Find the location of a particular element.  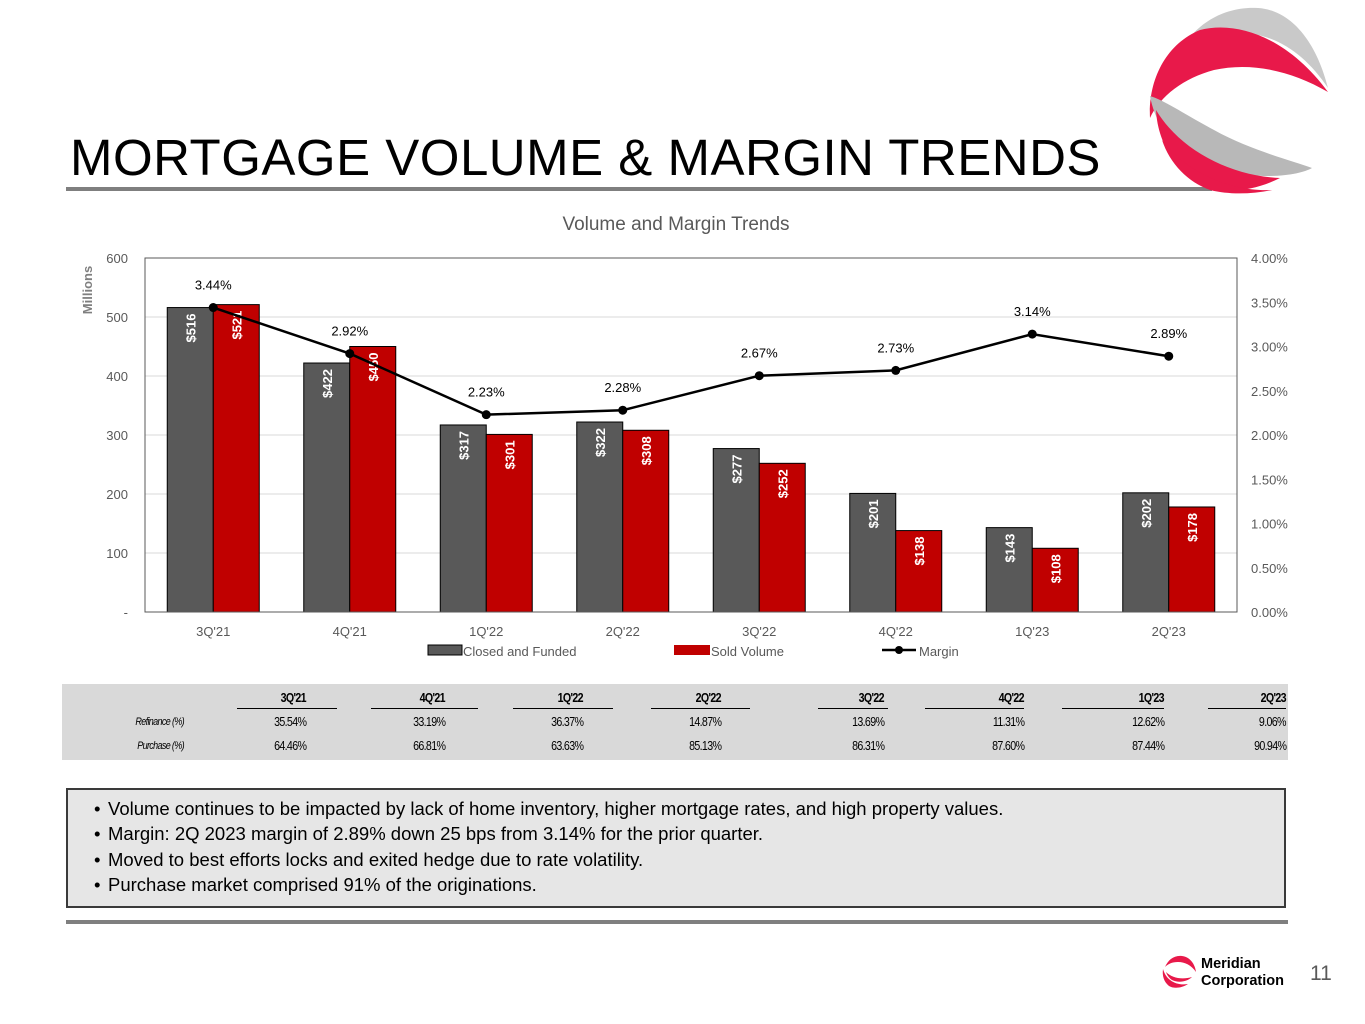

brand-line-2: Corporation is located at coordinates (1242, 981).